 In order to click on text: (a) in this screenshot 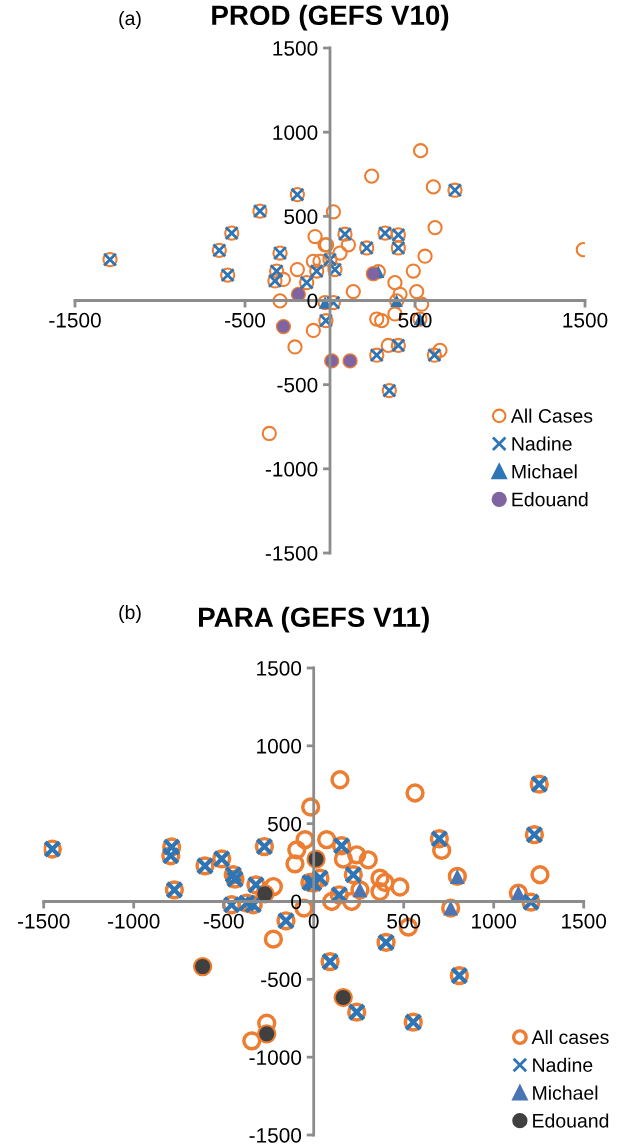, I will do `click(130, 20)`.